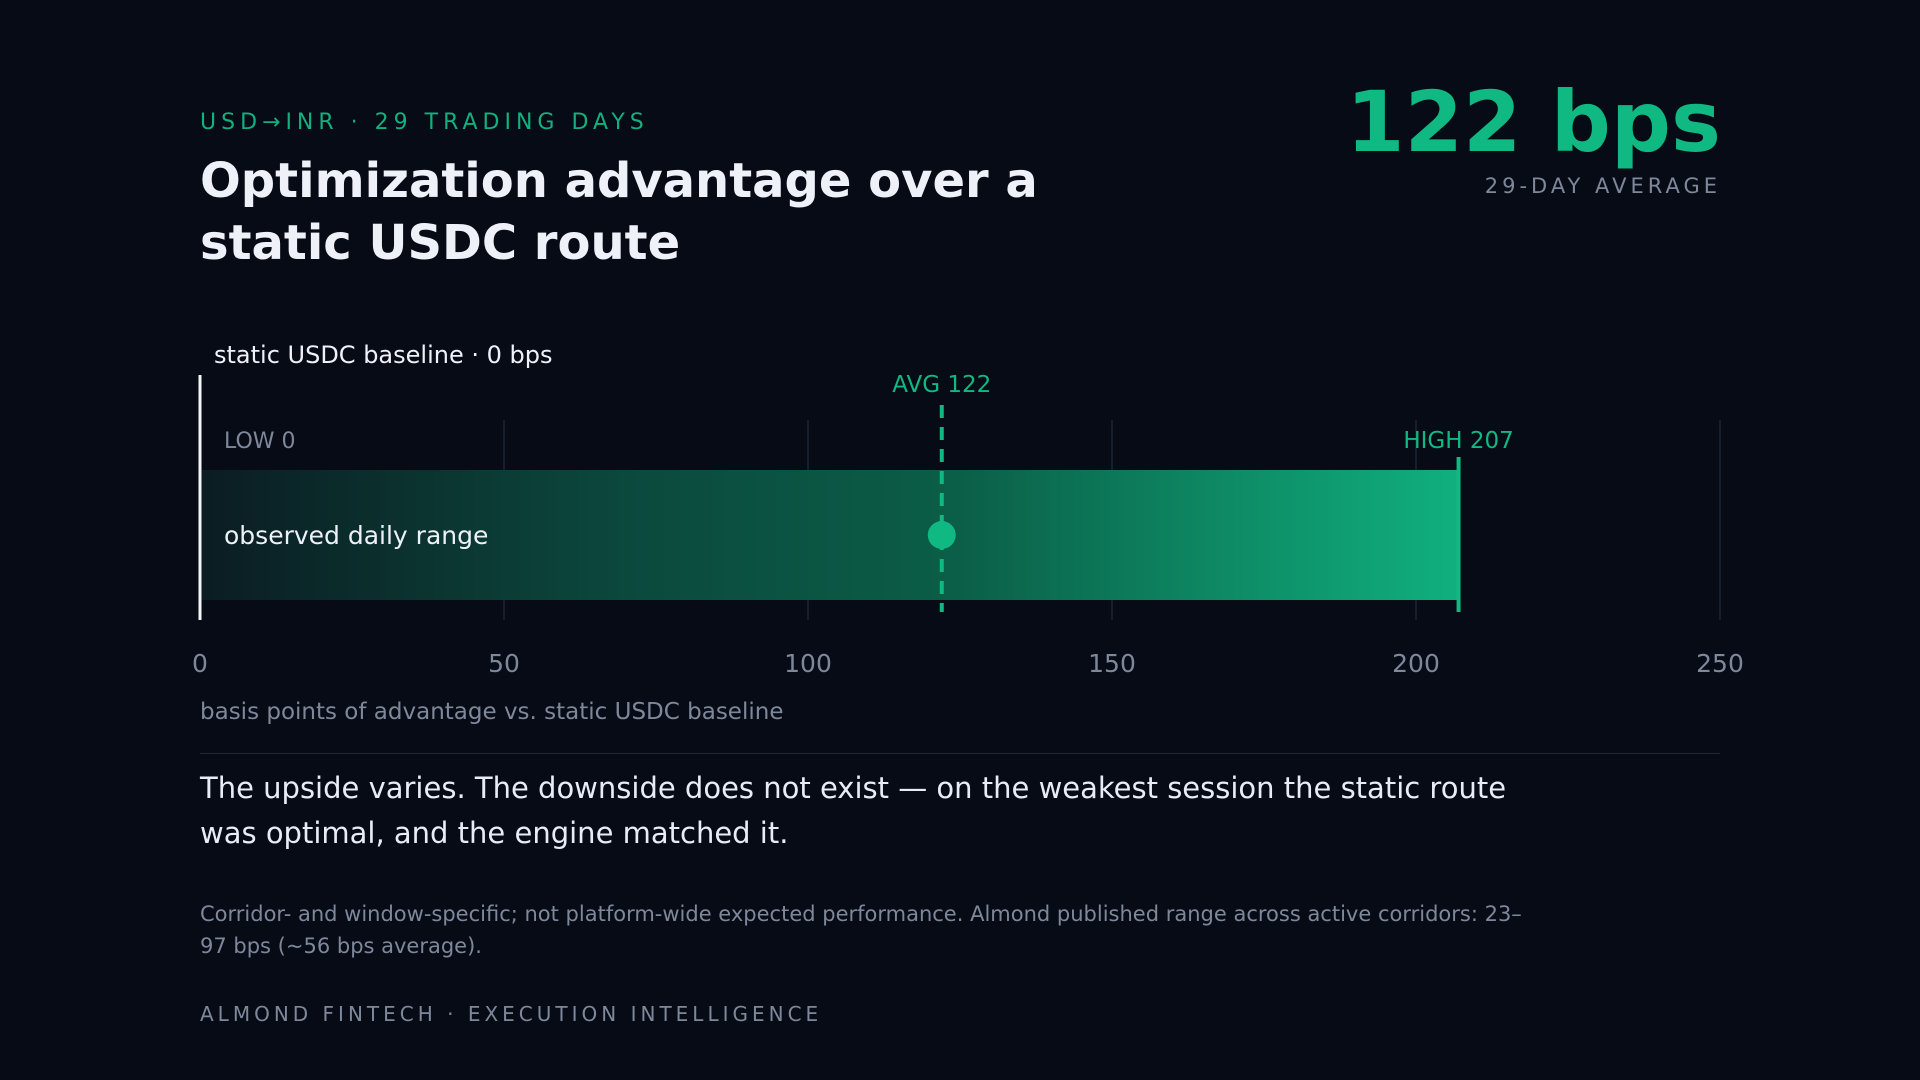 This screenshot has width=1920, height=1080. I want to click on x-tick-label: 150, so click(1112, 663).